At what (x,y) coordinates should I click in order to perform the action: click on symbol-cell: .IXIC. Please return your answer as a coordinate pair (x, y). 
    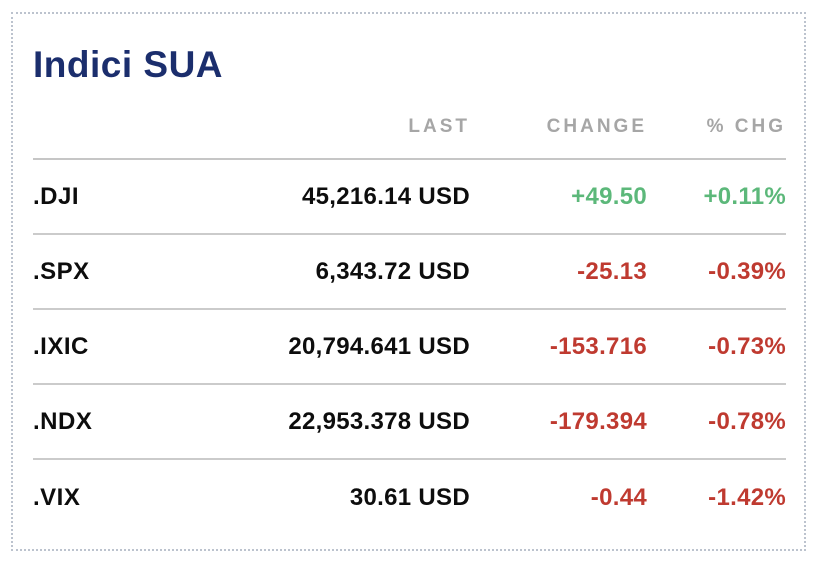
    Looking at the image, I should click on (61, 346).